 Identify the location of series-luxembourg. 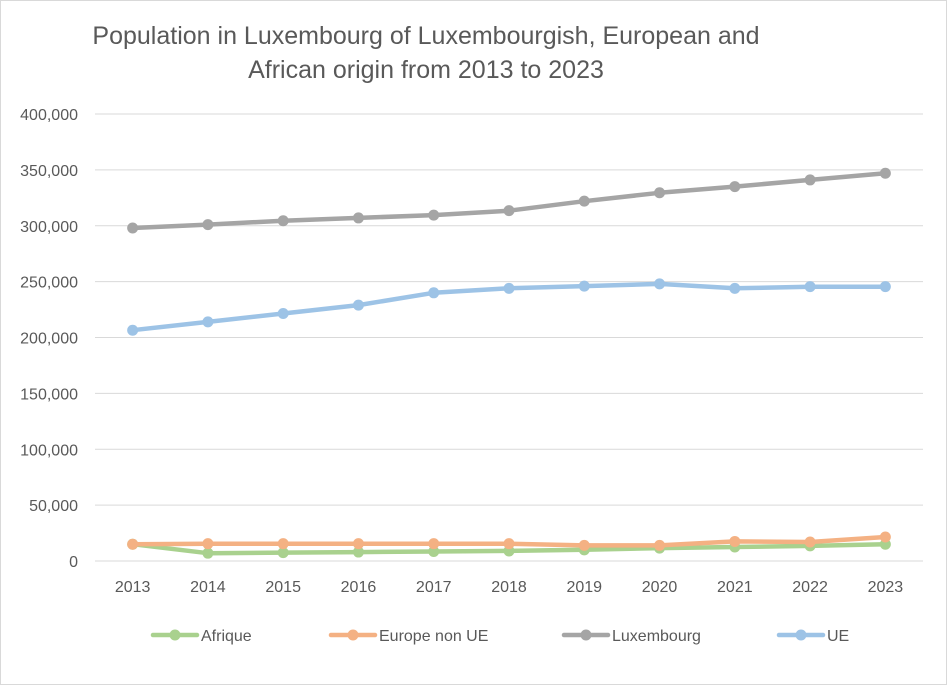
(509, 200).